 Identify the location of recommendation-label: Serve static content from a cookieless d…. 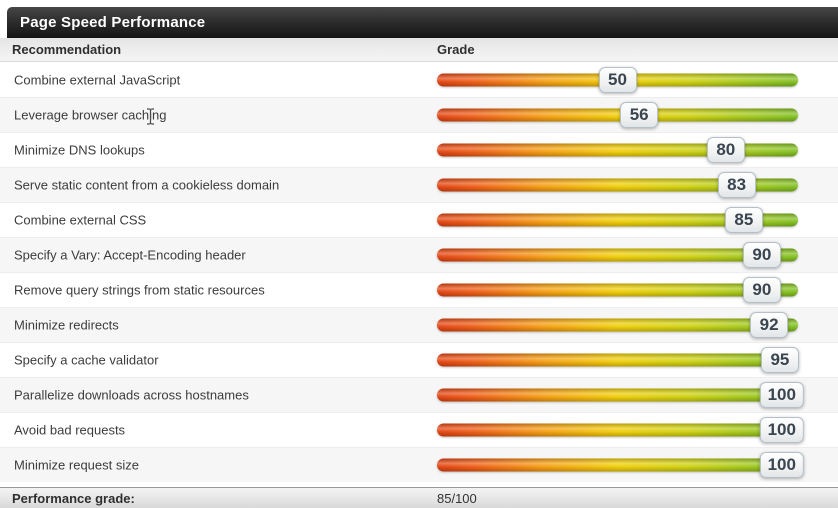
(147, 185).